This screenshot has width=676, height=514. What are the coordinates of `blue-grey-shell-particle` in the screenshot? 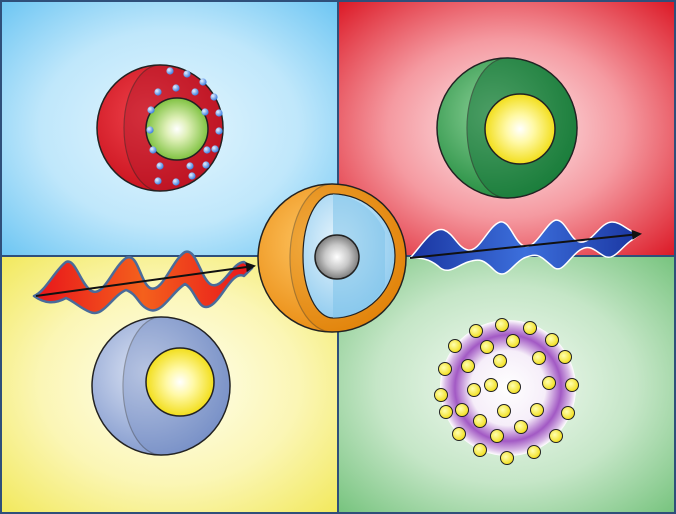 It's located at (161, 386).